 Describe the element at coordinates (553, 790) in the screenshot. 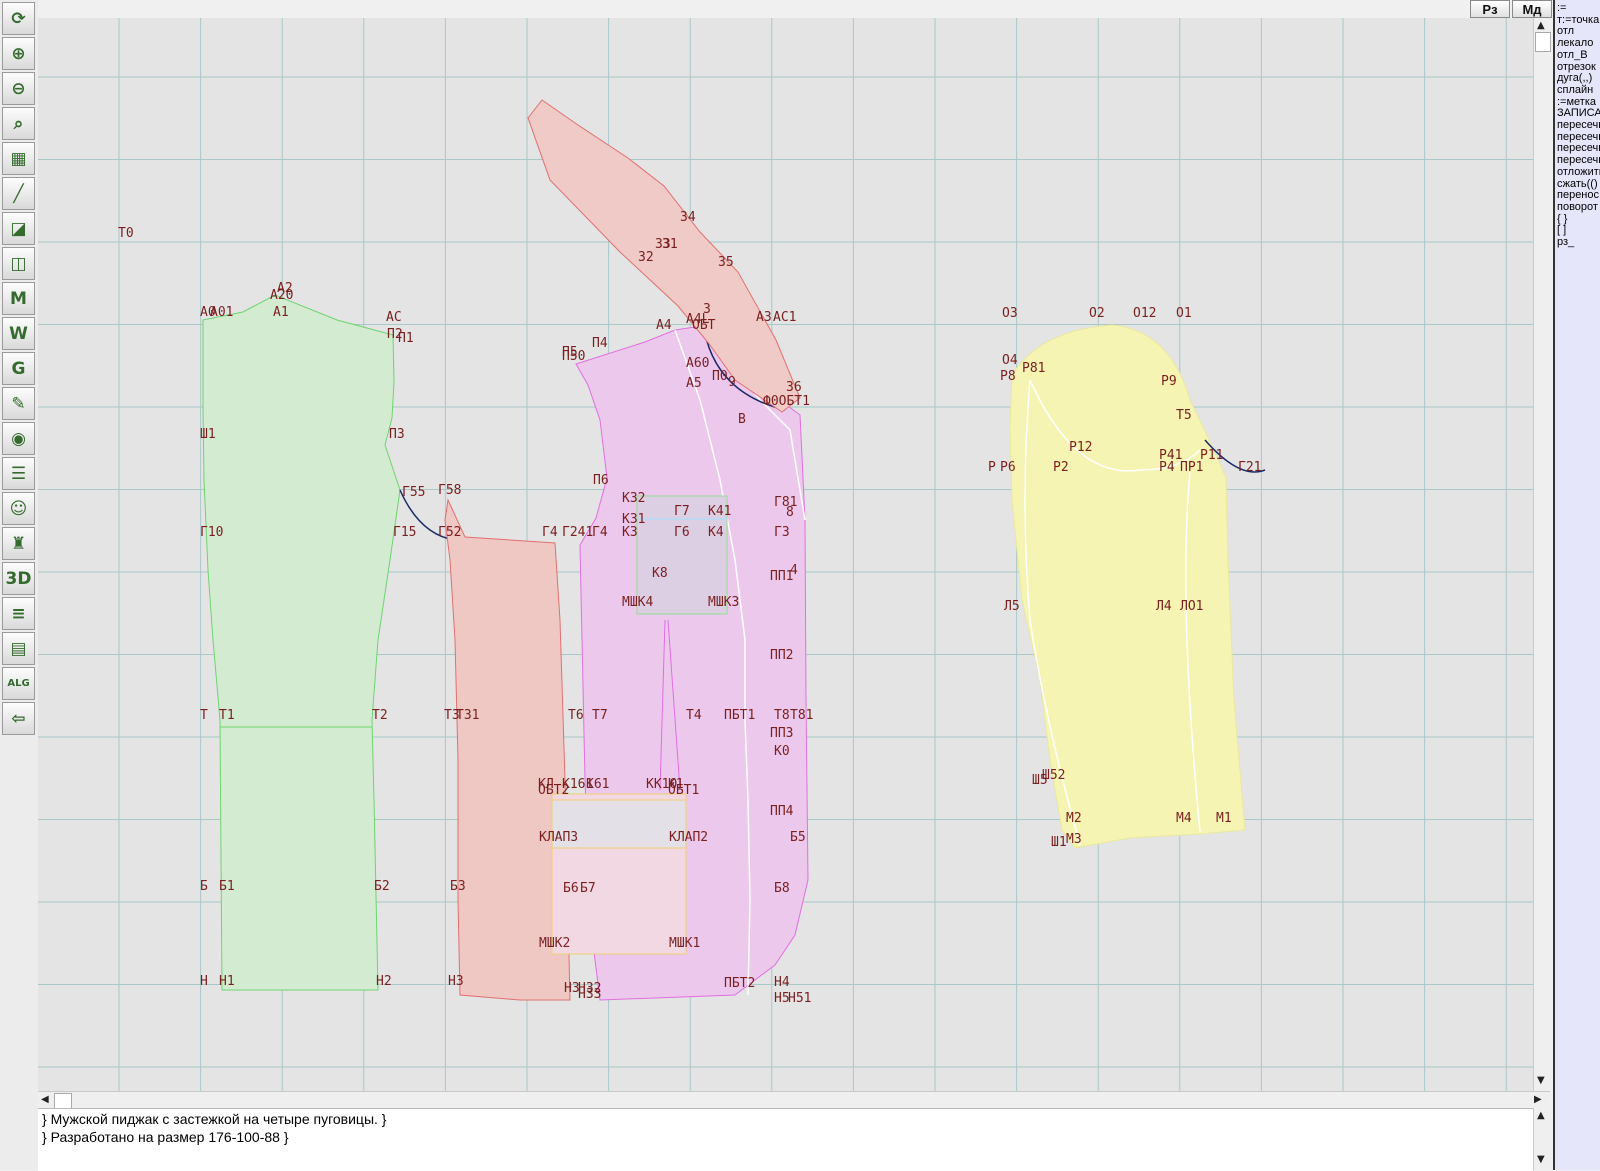

I see `point-label: ОБТ2` at that location.